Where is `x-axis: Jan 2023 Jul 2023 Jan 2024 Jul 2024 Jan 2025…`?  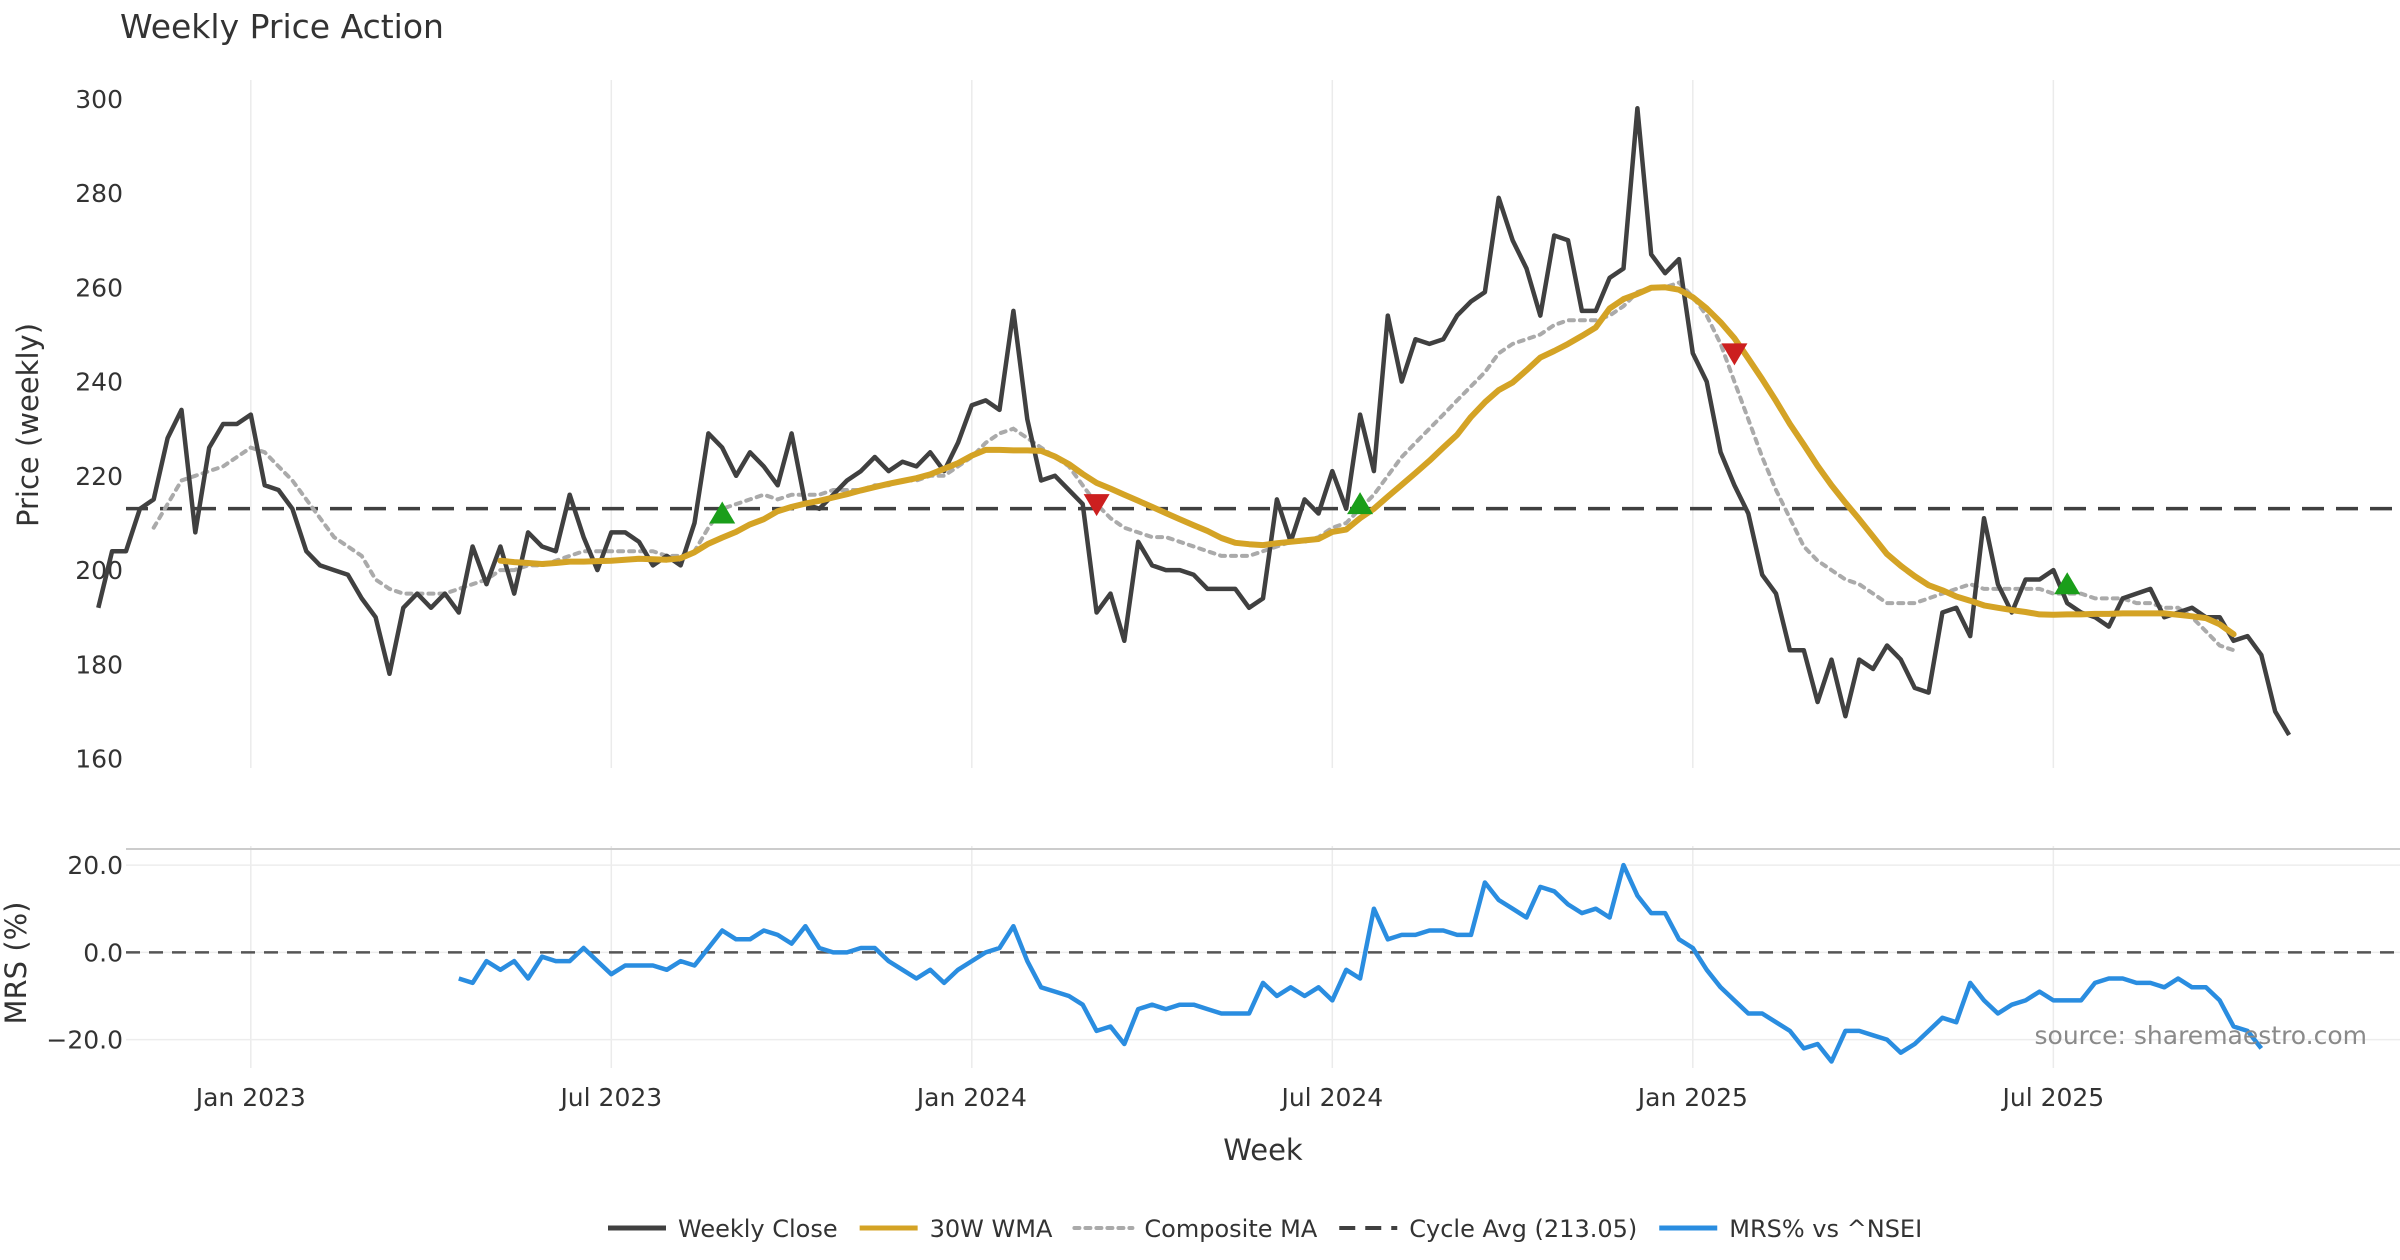 x-axis: Jan 2023 Jul 2023 Jan 2024 Jul 2024 Jan 2025… is located at coordinates (1149, 1097).